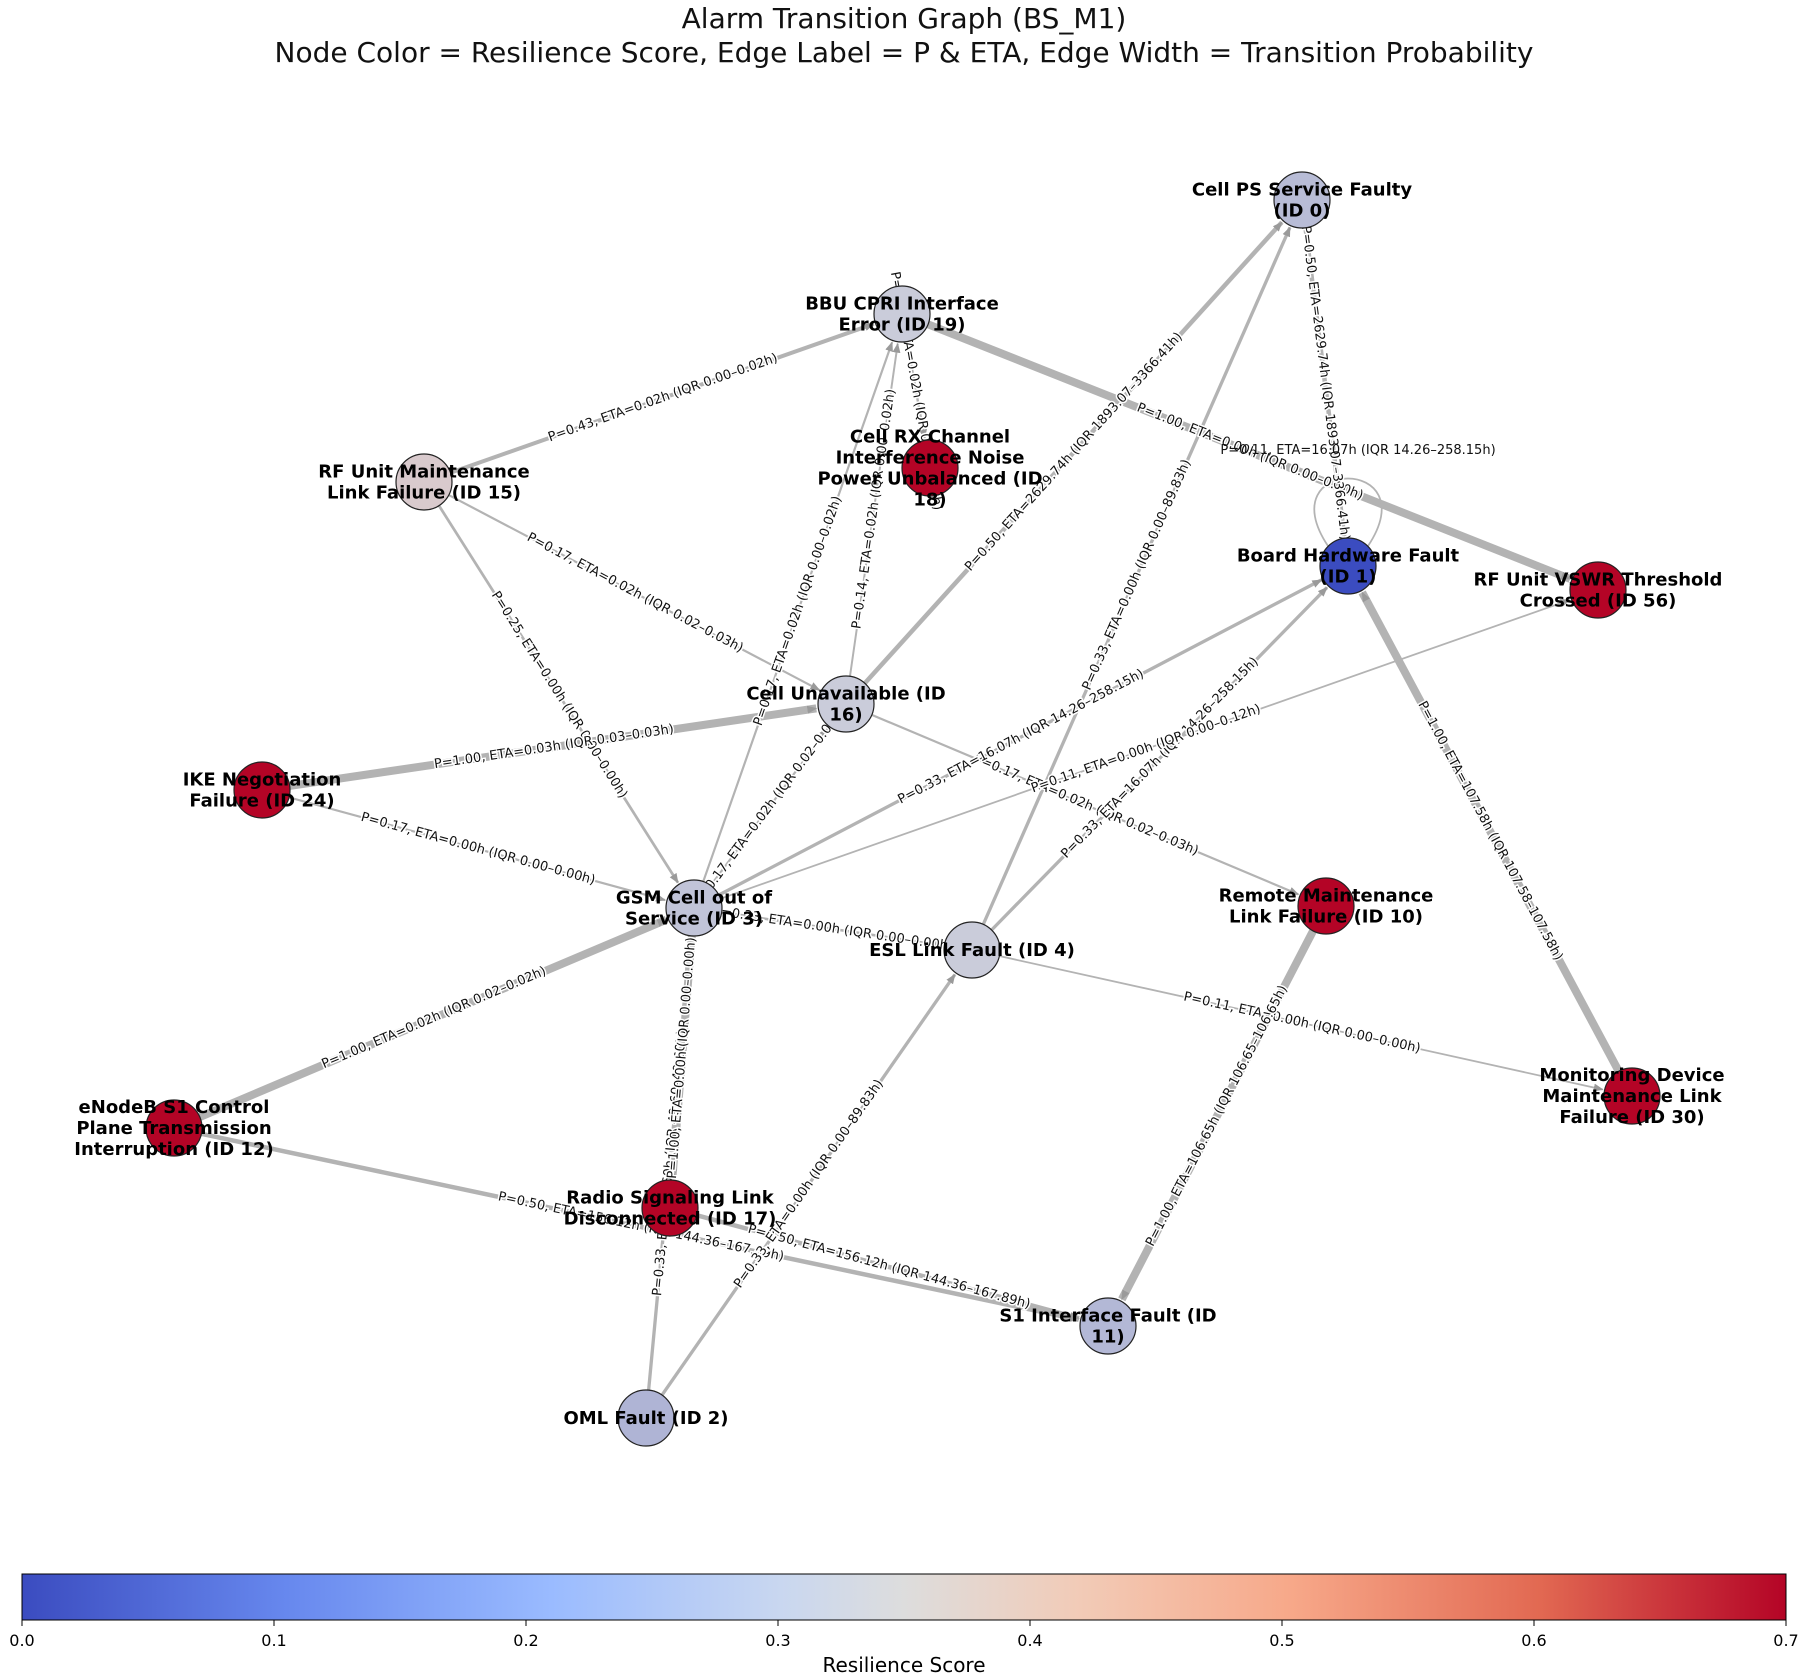  I want to click on node-label-n3: GSM Cell out of Service (ID 3), so click(694, 909).